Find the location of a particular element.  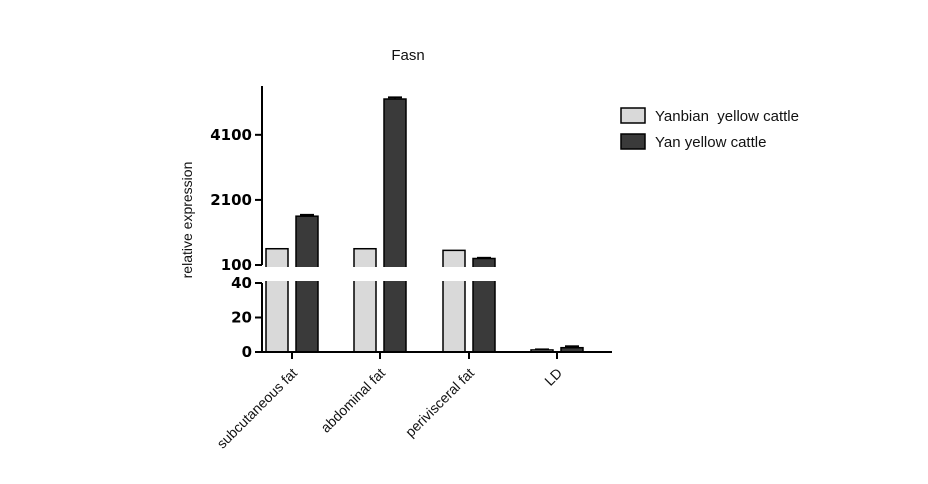

y-axis-title: relative expression is located at coordinates (187, 220).